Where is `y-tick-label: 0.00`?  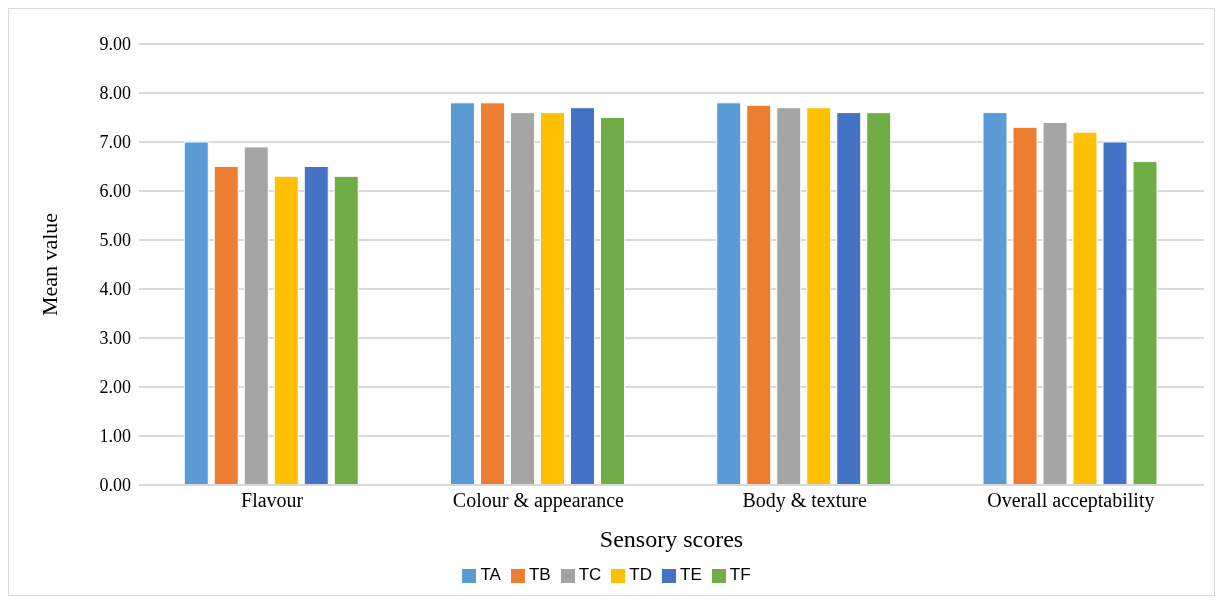 y-tick-label: 0.00 is located at coordinates (115, 485).